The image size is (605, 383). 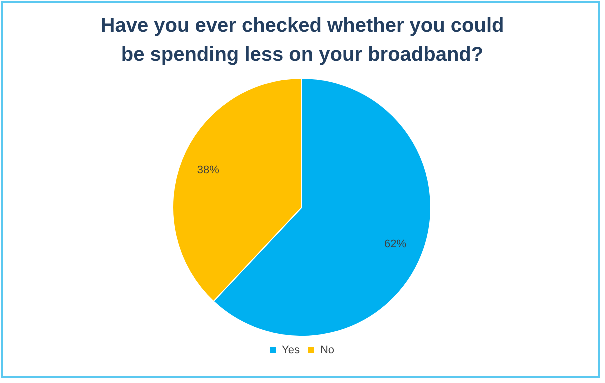 I want to click on chart-title: Have you ever checked whether you could be spending less on your broadband?, so click(x=302, y=41).